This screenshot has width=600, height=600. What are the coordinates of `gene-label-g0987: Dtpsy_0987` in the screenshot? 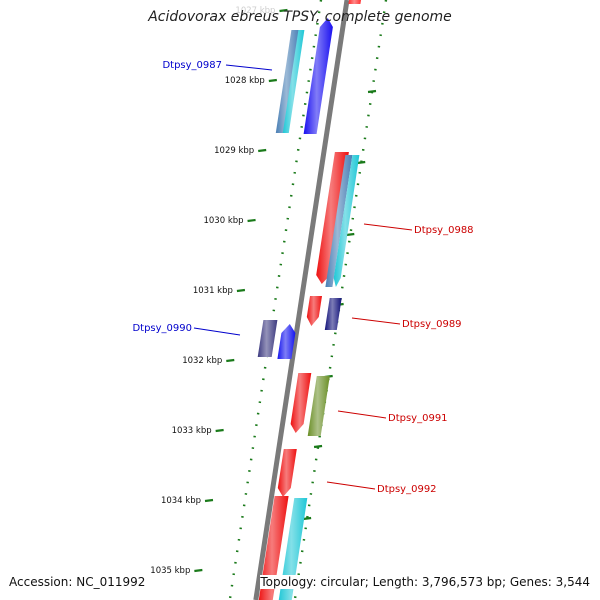 It's located at (192, 65).